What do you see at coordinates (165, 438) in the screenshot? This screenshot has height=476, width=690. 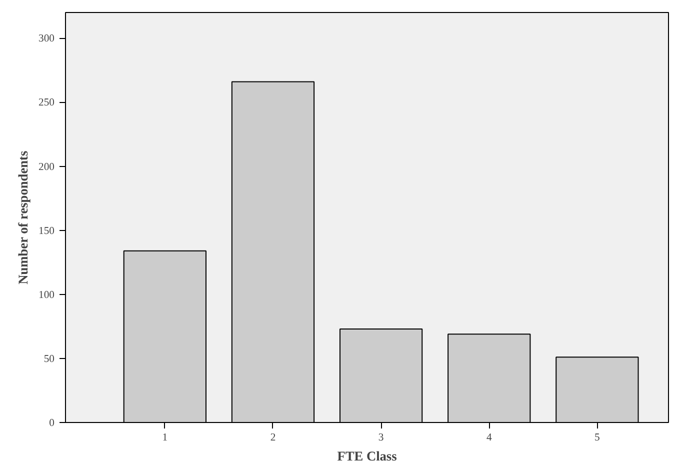 I see `x-tick-label: 1` at bounding box center [165, 438].